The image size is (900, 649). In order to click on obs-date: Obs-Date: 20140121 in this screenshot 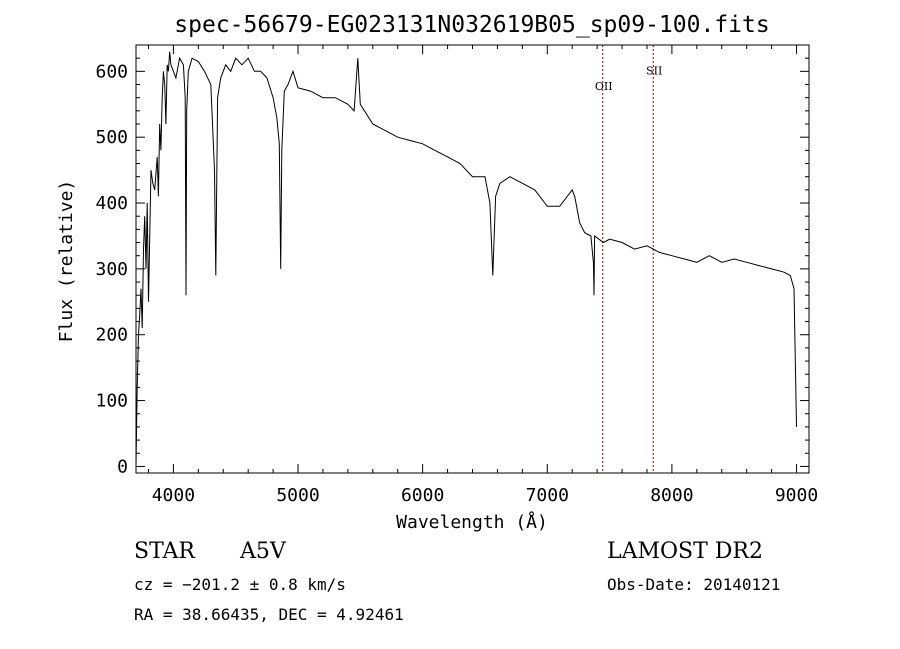, I will do `click(693, 584)`.